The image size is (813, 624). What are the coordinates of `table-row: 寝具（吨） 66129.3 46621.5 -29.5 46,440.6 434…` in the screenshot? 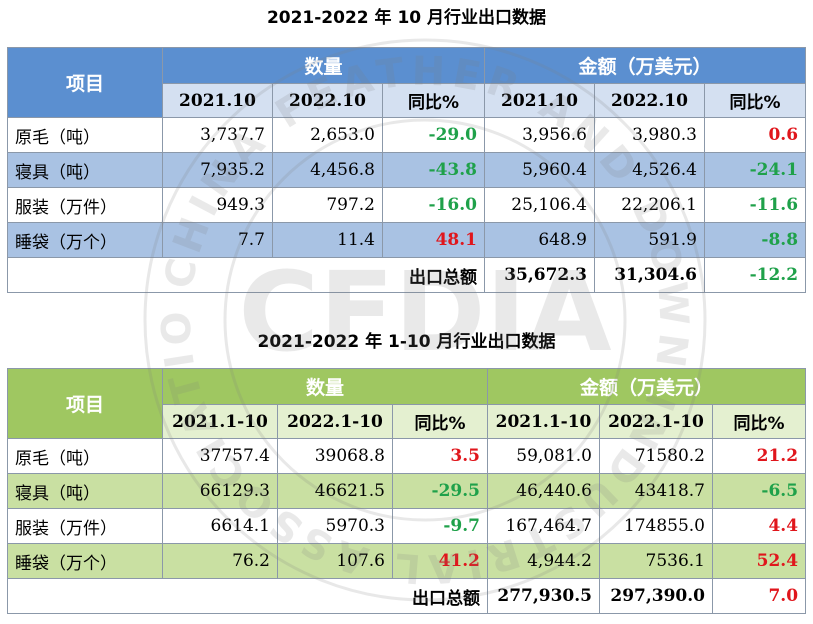 It's located at (407, 491).